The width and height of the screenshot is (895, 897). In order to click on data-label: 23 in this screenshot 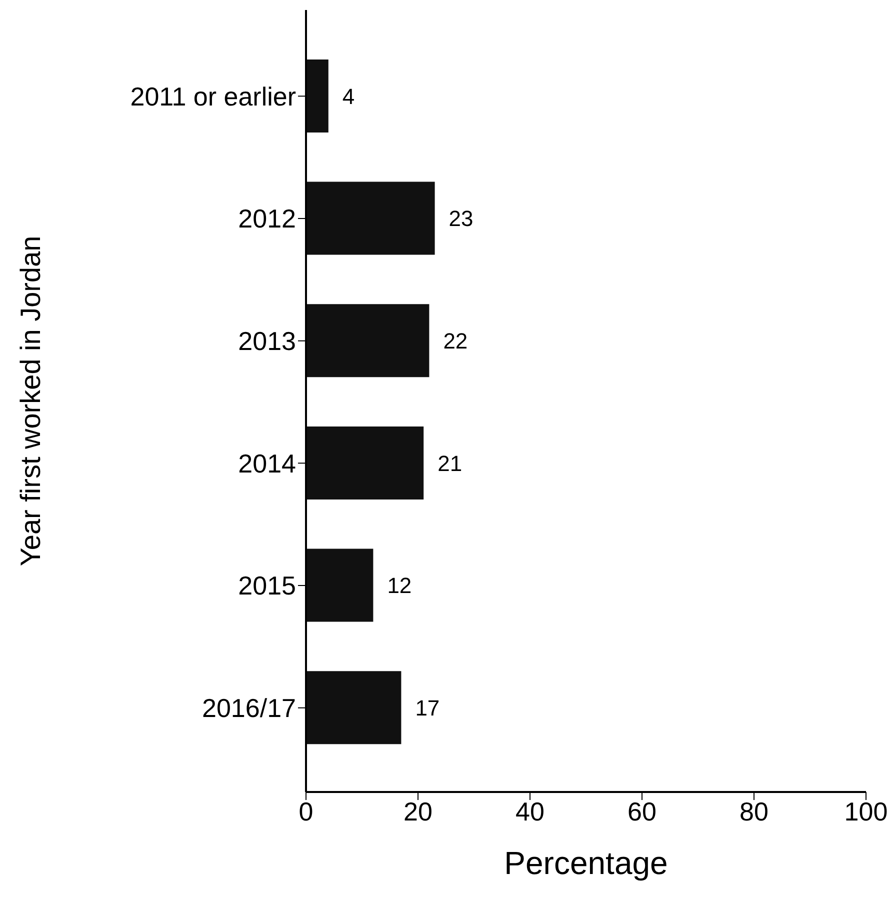, I will do `click(461, 219)`.